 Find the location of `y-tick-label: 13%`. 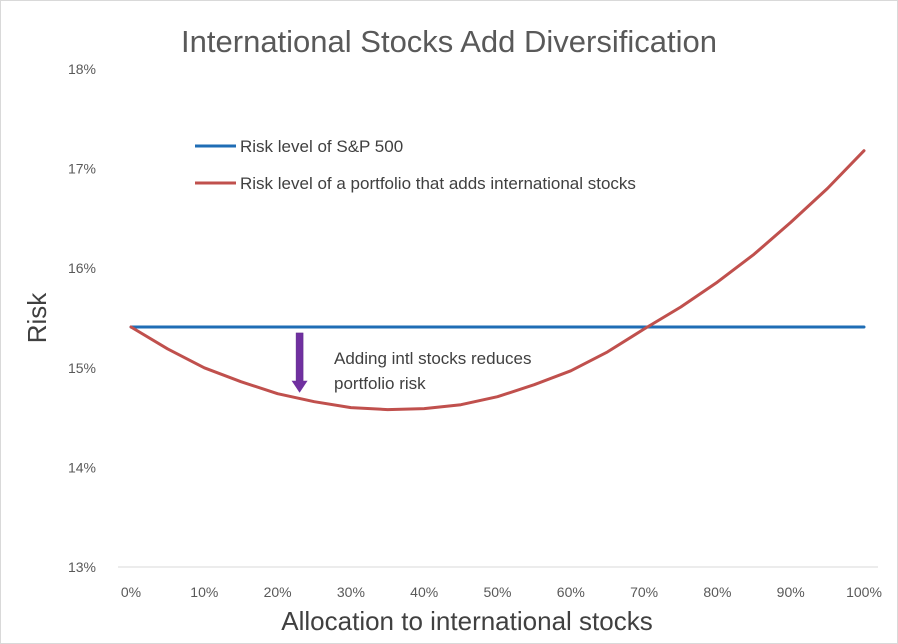

y-tick-label: 13% is located at coordinates (82, 567).